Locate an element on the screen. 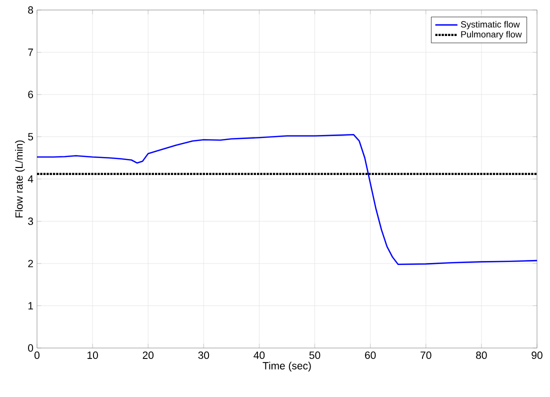 The image size is (550, 397). y-tick-label: 6 is located at coordinates (31, 94).